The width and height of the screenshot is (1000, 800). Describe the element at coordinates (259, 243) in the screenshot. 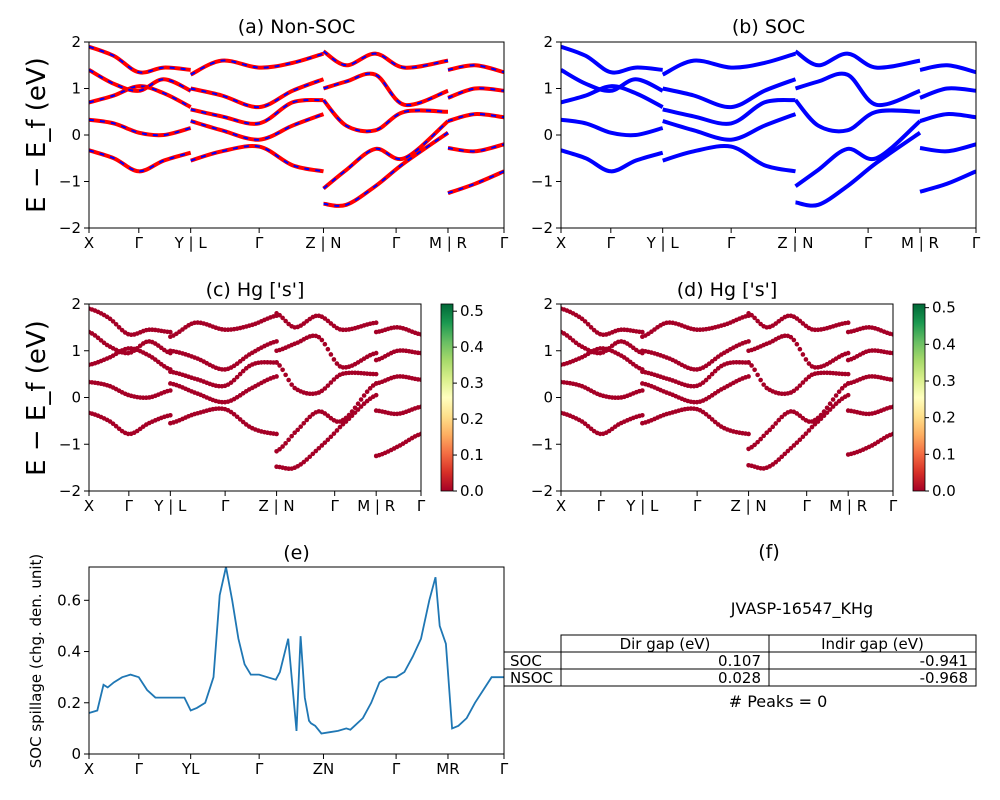

I see `panel-a-xtick-label: Γ` at that location.